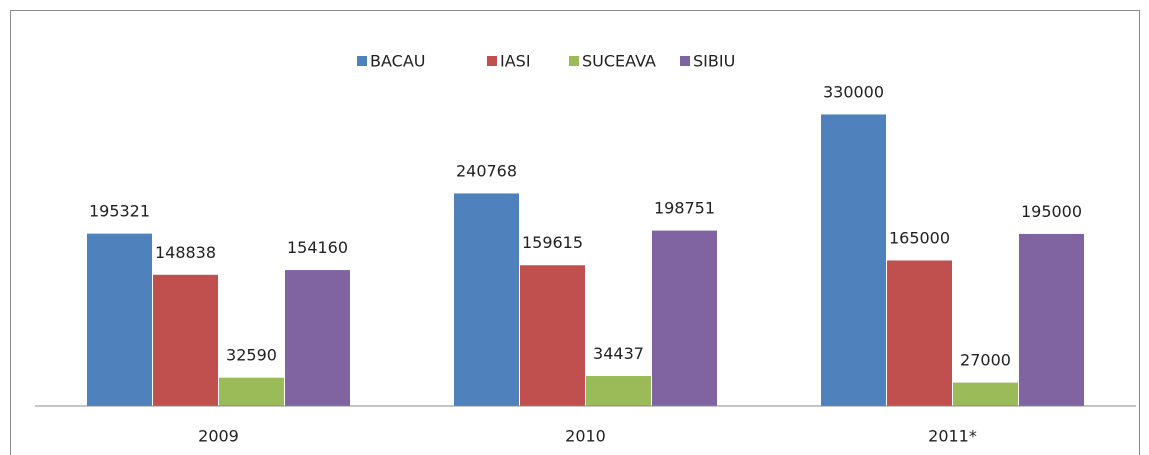 This screenshot has height=455, width=1149. What do you see at coordinates (218, 436) in the screenshot?
I see `x-tick-label: 2009` at bounding box center [218, 436].